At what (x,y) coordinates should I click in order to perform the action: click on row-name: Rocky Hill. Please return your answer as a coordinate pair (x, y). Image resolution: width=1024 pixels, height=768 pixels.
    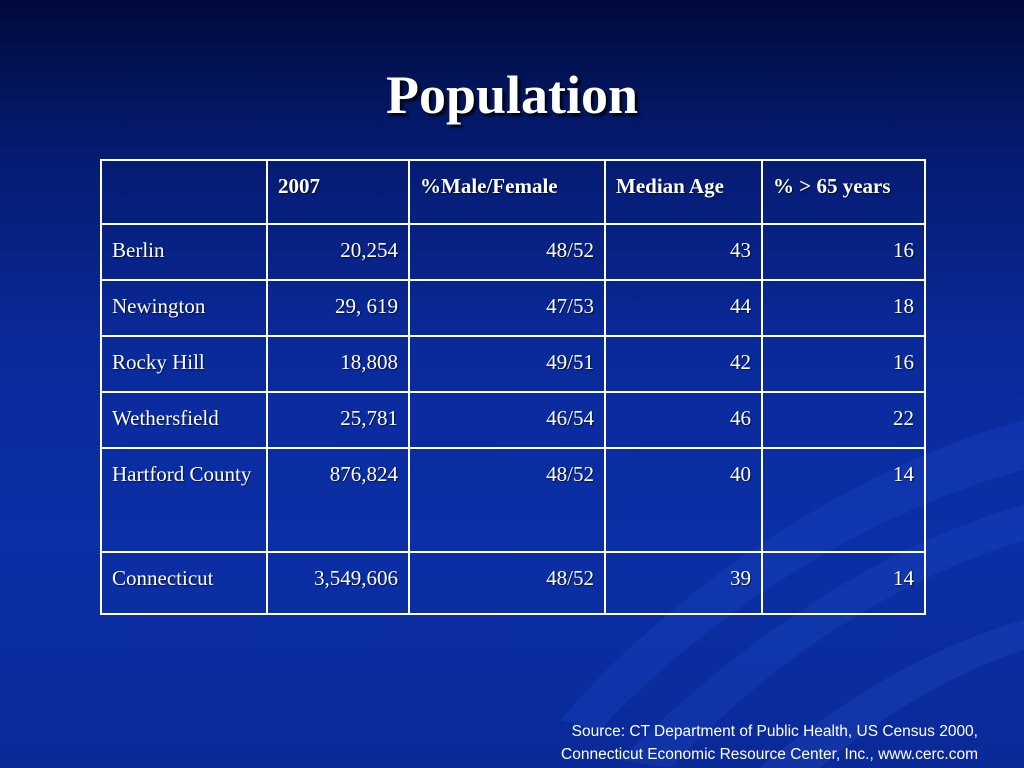
    Looking at the image, I should click on (184, 364).